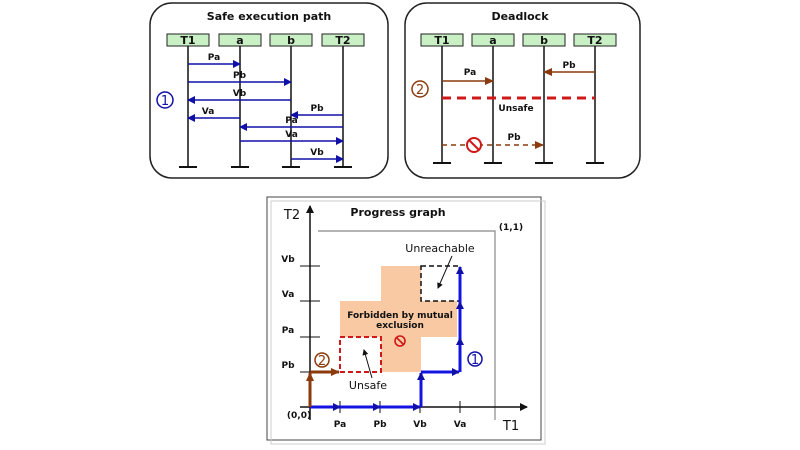 The width and height of the screenshot is (800, 450). Describe the element at coordinates (420, 425) in the screenshot. I see `x-tick-label: Vb` at that location.